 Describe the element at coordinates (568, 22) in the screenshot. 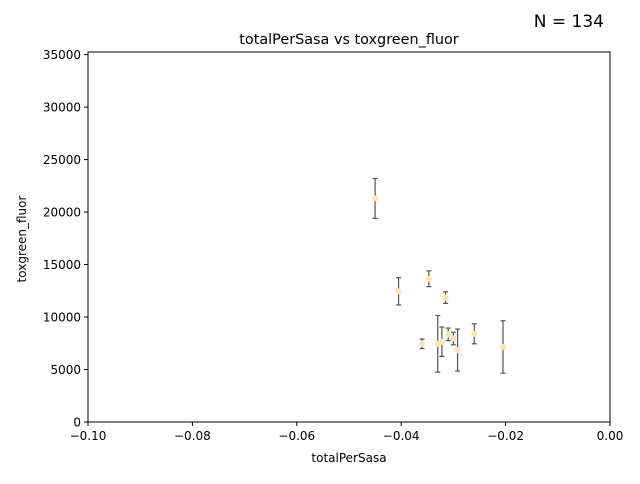

I see `sample-count-annotation: N = 134` at that location.